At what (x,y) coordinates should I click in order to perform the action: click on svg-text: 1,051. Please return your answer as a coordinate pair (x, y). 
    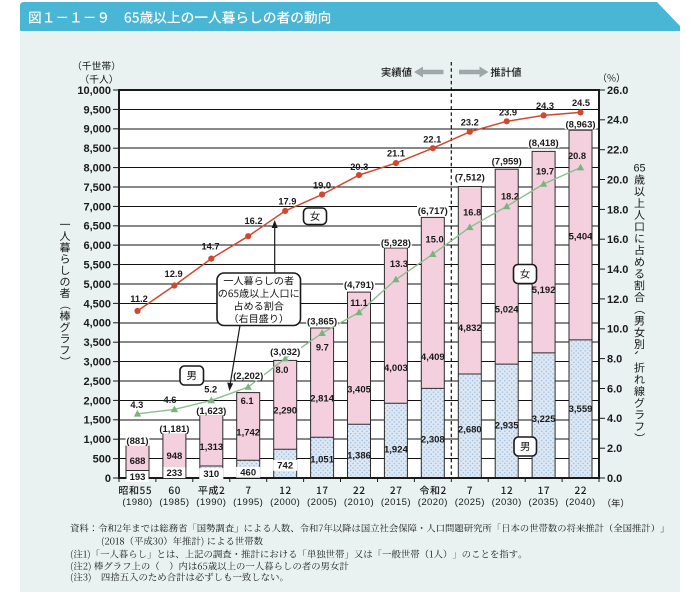
    Looking at the image, I should click on (322, 460).